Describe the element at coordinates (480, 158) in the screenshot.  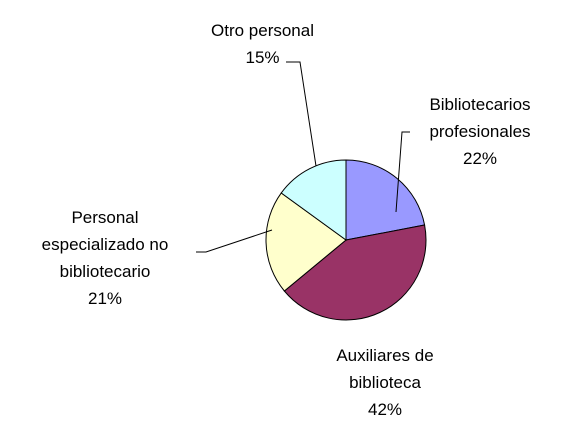
I see `value-label: 22%` at that location.